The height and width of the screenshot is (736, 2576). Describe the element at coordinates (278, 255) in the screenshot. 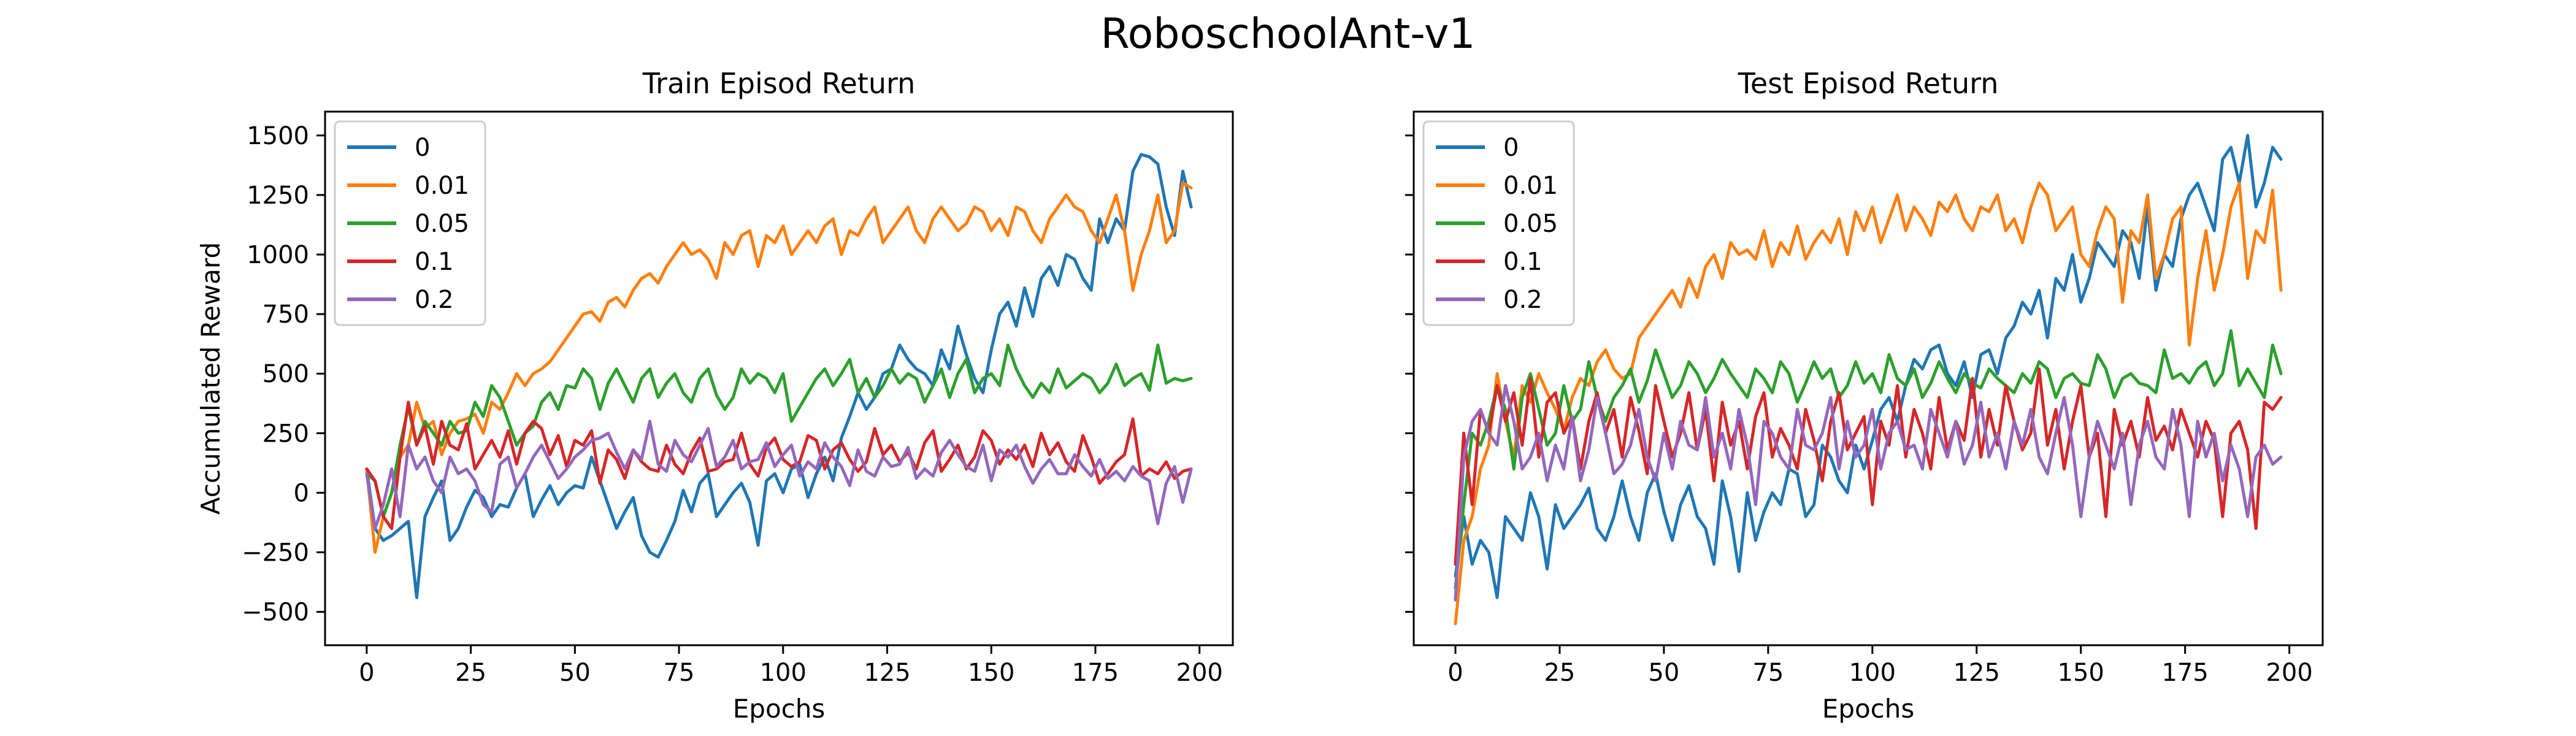

I see `train-y-tick-label: 1000` at that location.